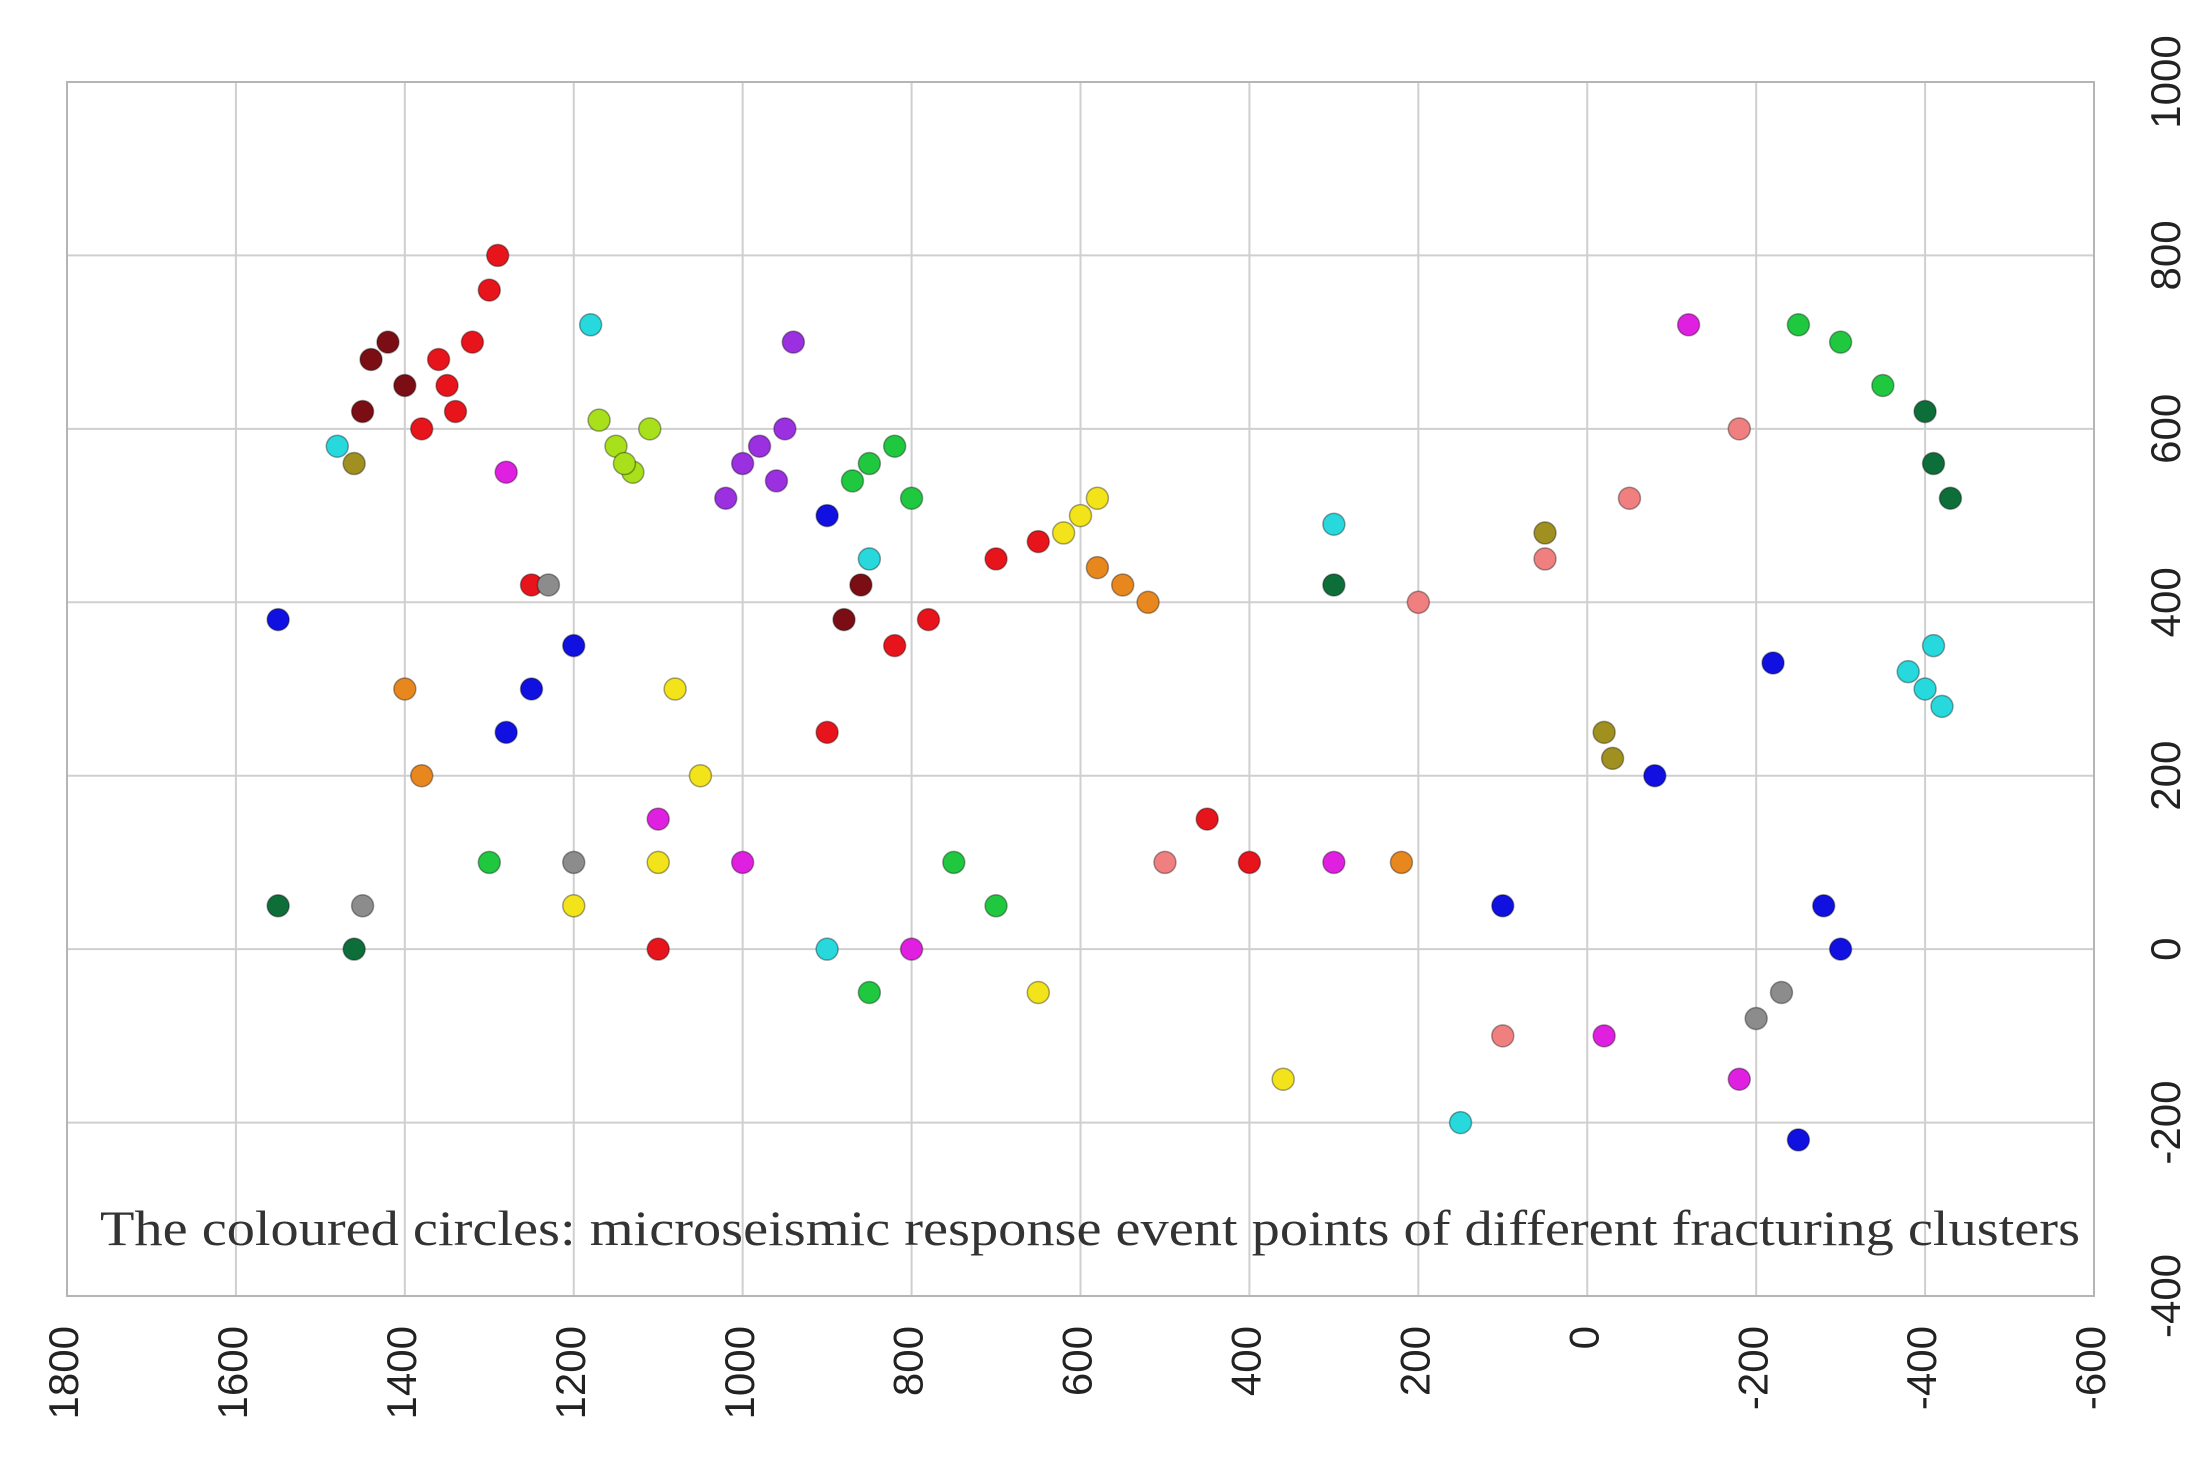 The image size is (2210, 1481). Describe the element at coordinates (2165, 948) in the screenshot. I see `y-tick-label: 0` at that location.